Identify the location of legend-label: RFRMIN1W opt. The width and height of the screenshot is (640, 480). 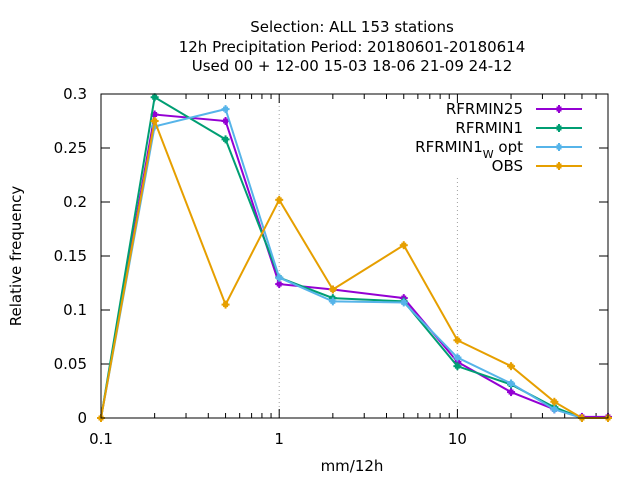
(469, 149).